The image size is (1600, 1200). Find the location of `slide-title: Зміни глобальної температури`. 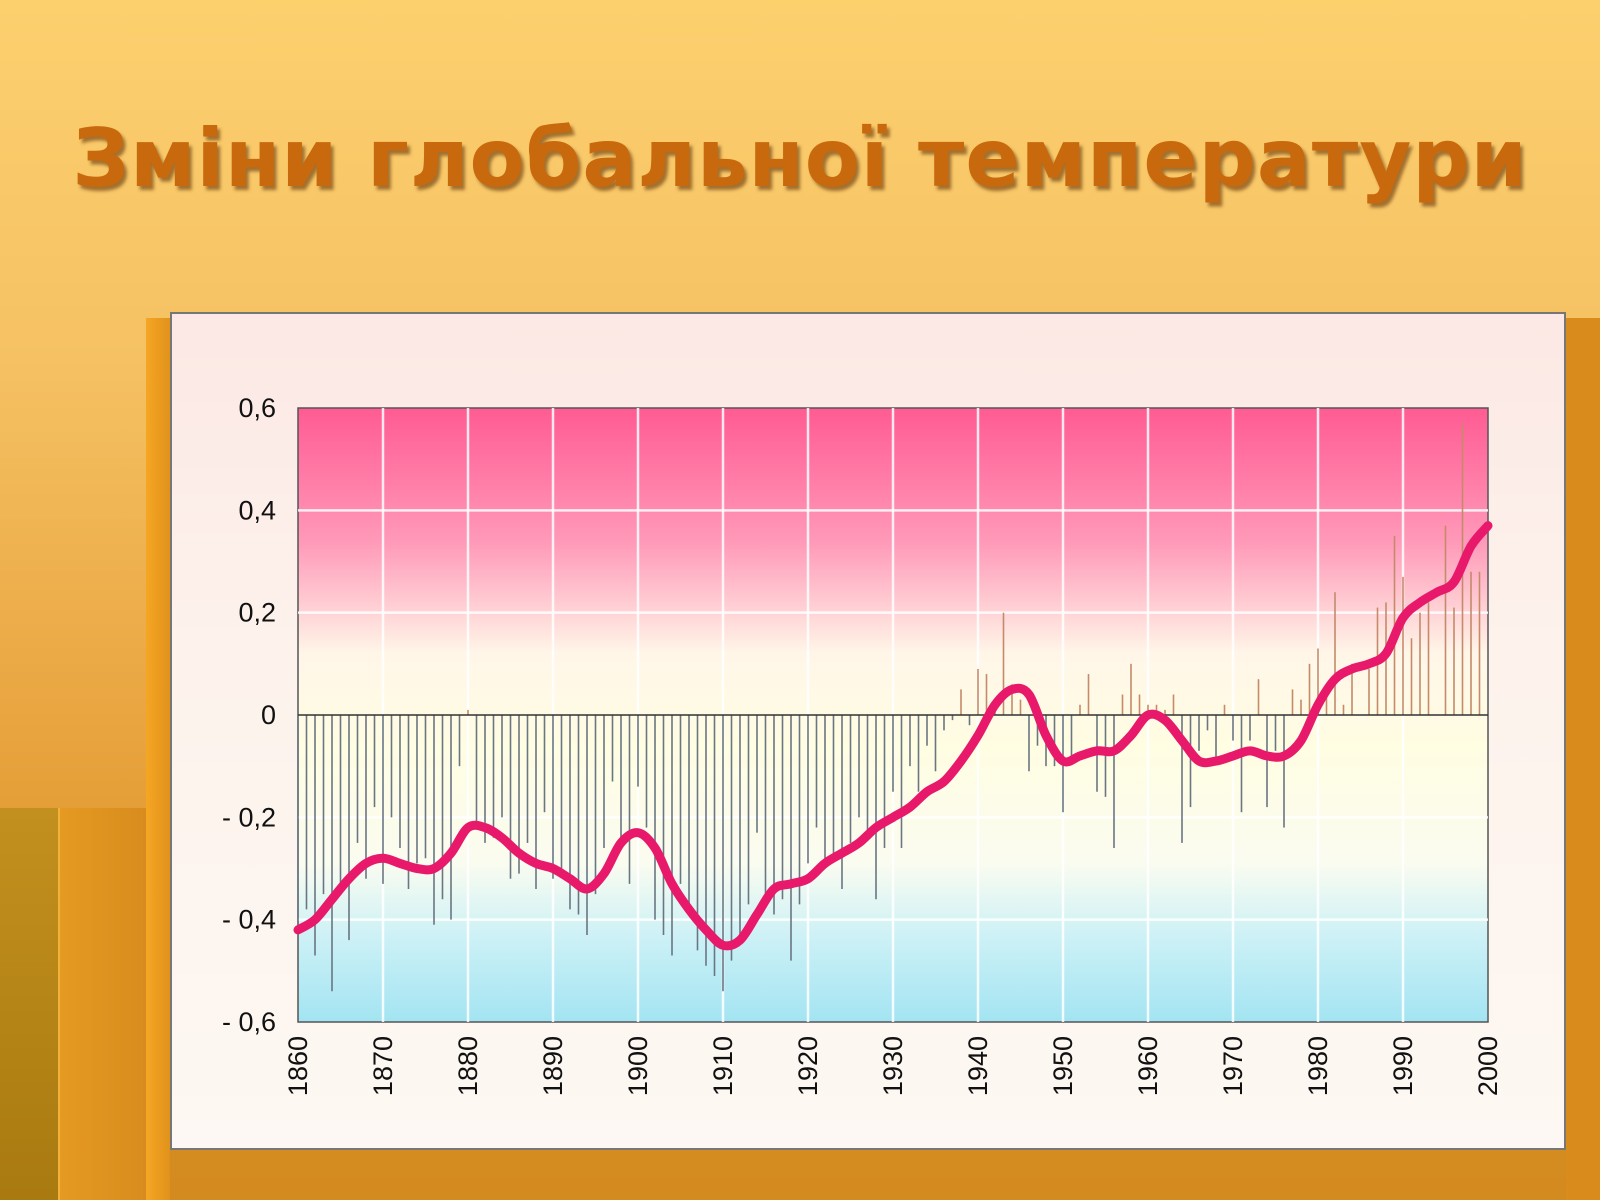

slide-title: Зміни глобальної температури is located at coordinates (800, 158).